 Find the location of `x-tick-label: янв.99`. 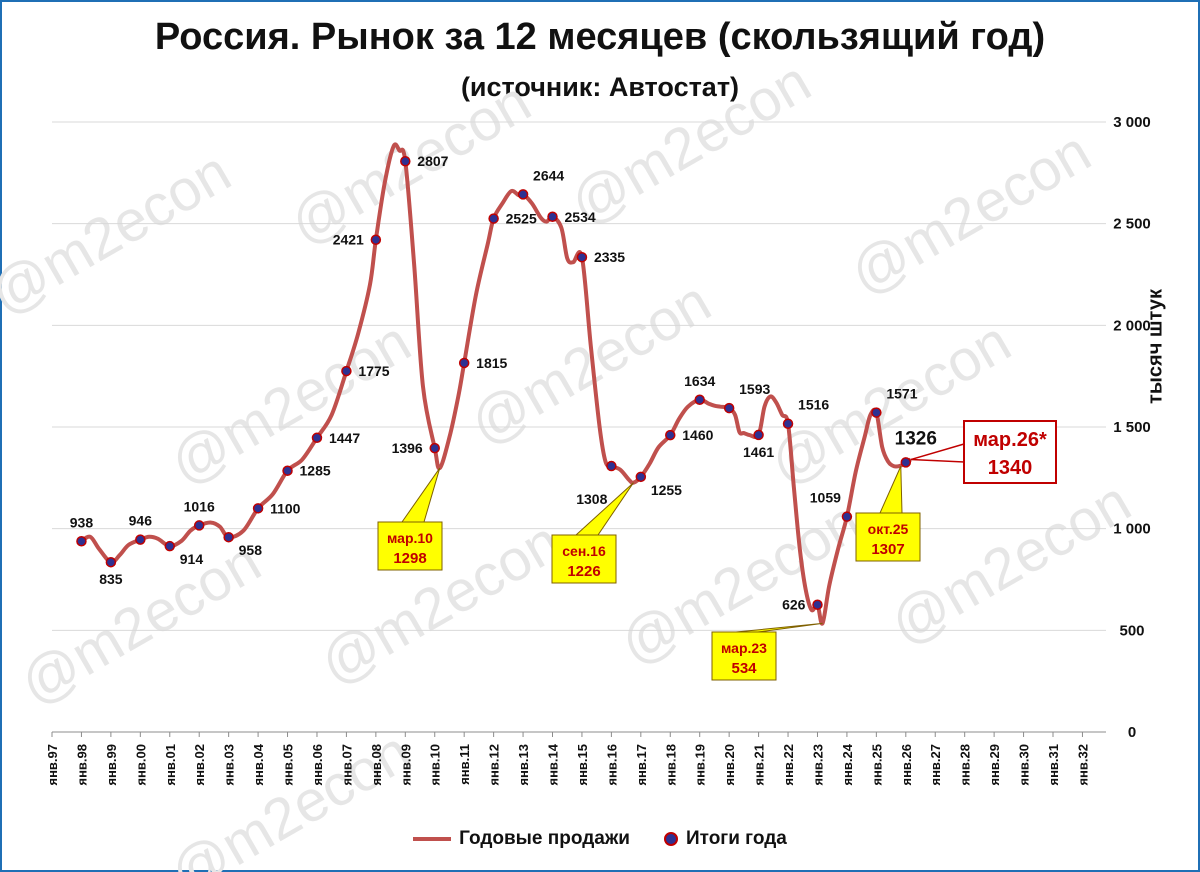

x-tick-label: янв.99 is located at coordinates (111, 765).